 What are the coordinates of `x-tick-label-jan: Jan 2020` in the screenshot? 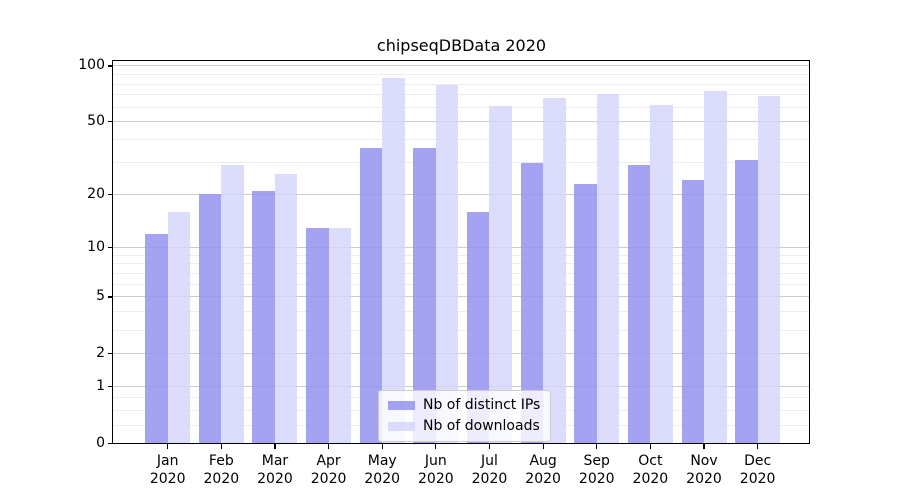 It's located at (167, 470).